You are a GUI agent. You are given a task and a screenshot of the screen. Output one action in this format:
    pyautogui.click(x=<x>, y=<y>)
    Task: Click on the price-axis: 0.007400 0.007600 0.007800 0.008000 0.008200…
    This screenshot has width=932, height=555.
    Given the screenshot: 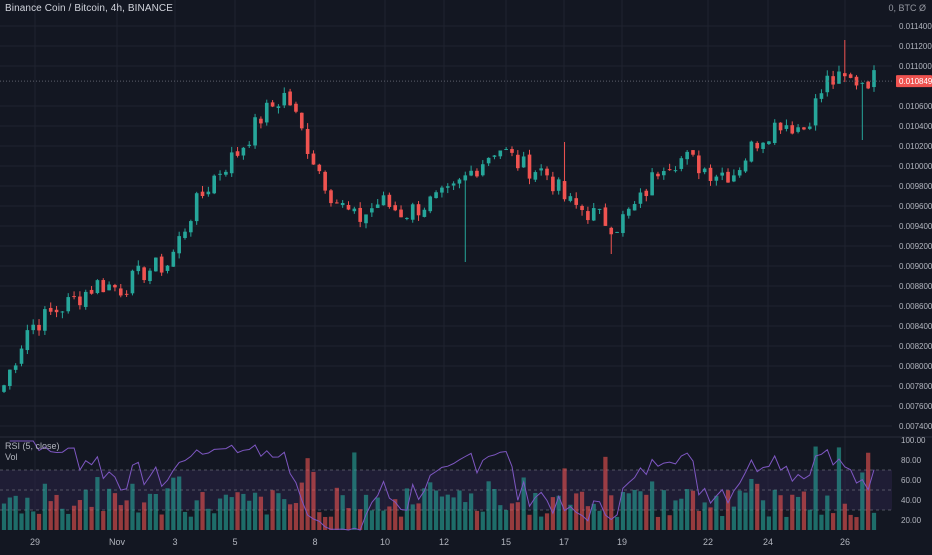 What is the action you would take?
    pyautogui.click(x=915, y=226)
    